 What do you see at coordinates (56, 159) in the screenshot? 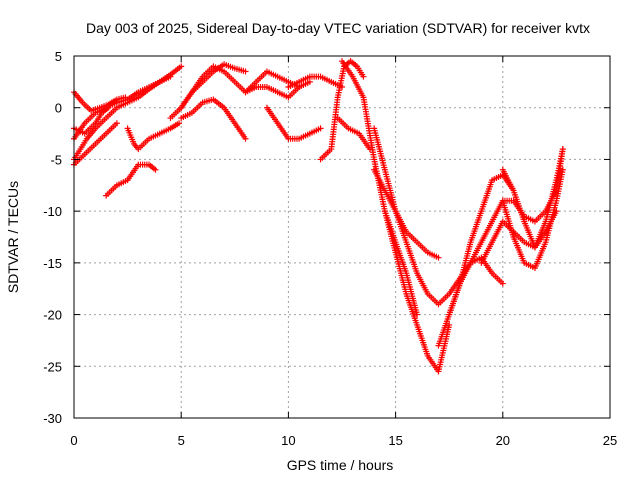
I see `y-tick-label: -5` at bounding box center [56, 159].